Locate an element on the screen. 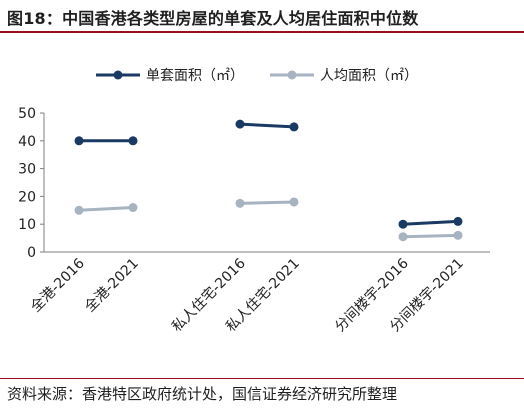 Image resolution: width=524 pixels, height=414 pixels. chart-title: 图18：中国香港各类型房屋的单套及人均居住面积中位数 is located at coordinates (213, 18).